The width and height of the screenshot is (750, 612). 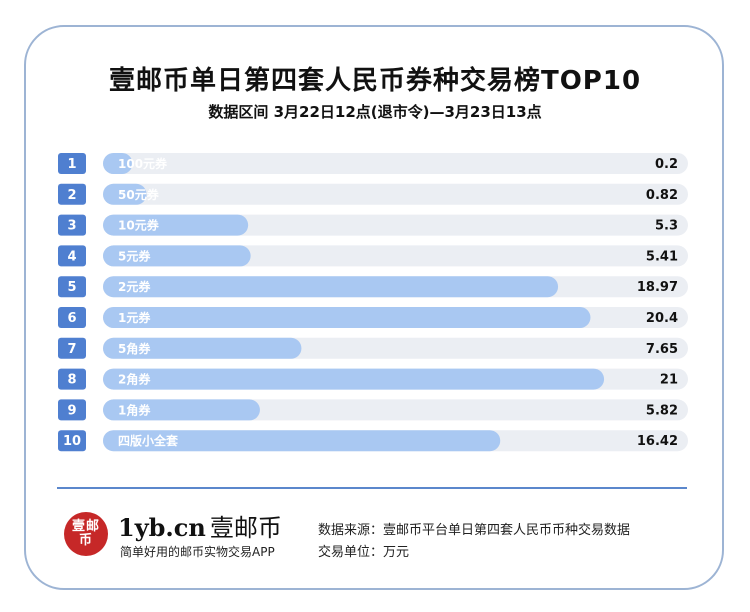 I want to click on bar-row: 7 5角券 7.65, so click(x=373, y=348).